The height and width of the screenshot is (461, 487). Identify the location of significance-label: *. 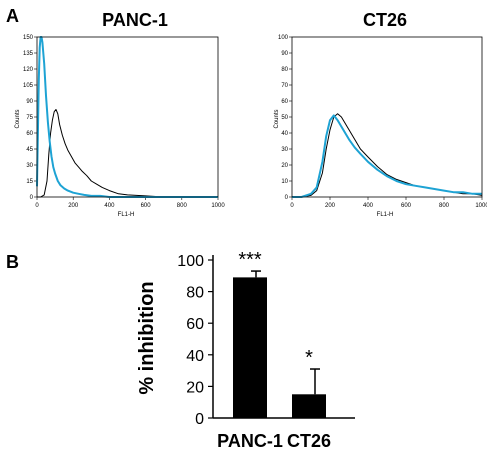
(309, 358).